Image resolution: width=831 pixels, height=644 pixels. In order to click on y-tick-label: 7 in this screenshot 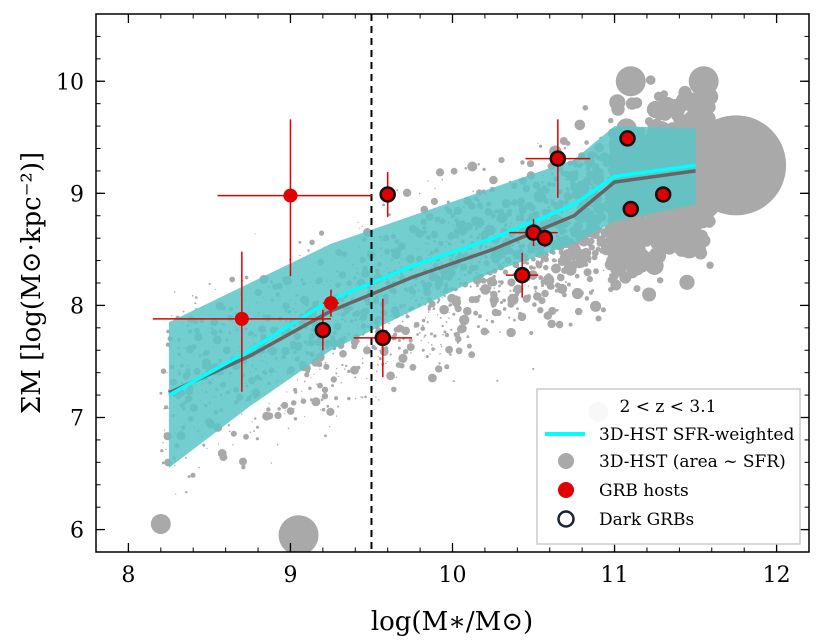, I will do `click(77, 419)`.